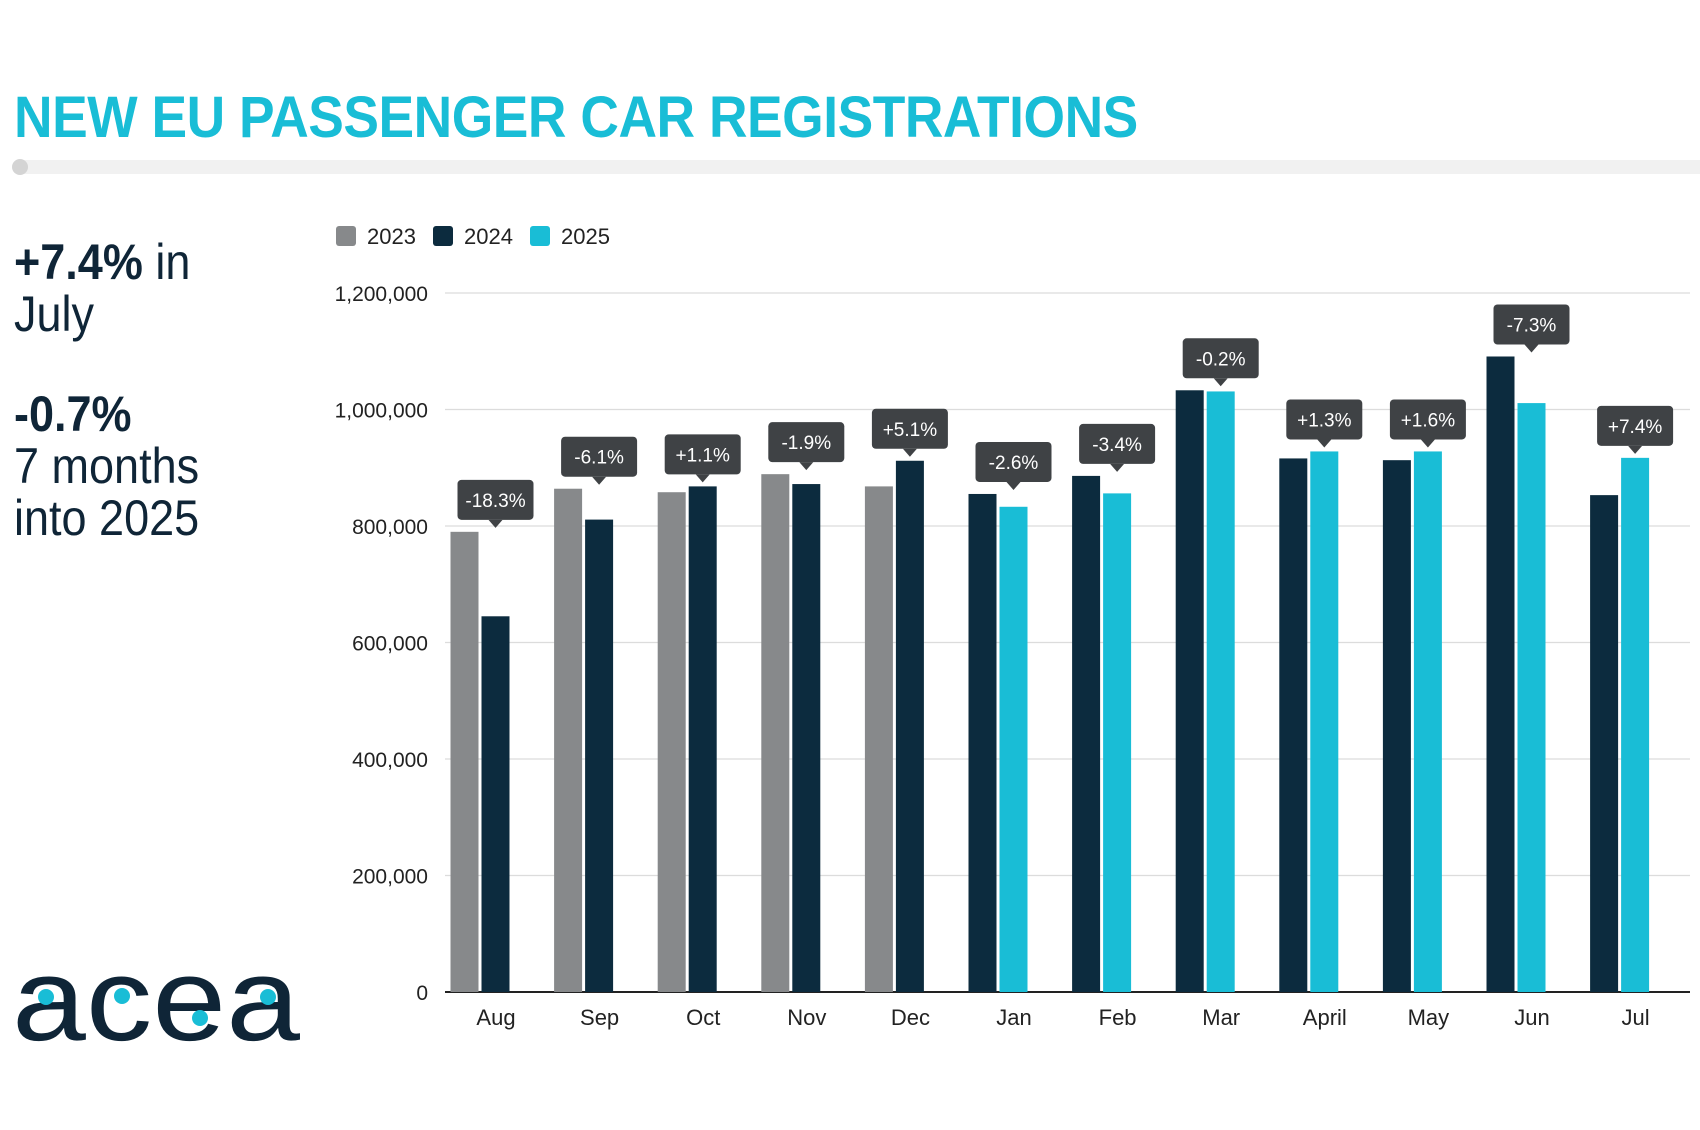 The height and width of the screenshot is (1130, 1700). What do you see at coordinates (1500, 674) in the screenshot?
I see `bar-2024-Jun` at bounding box center [1500, 674].